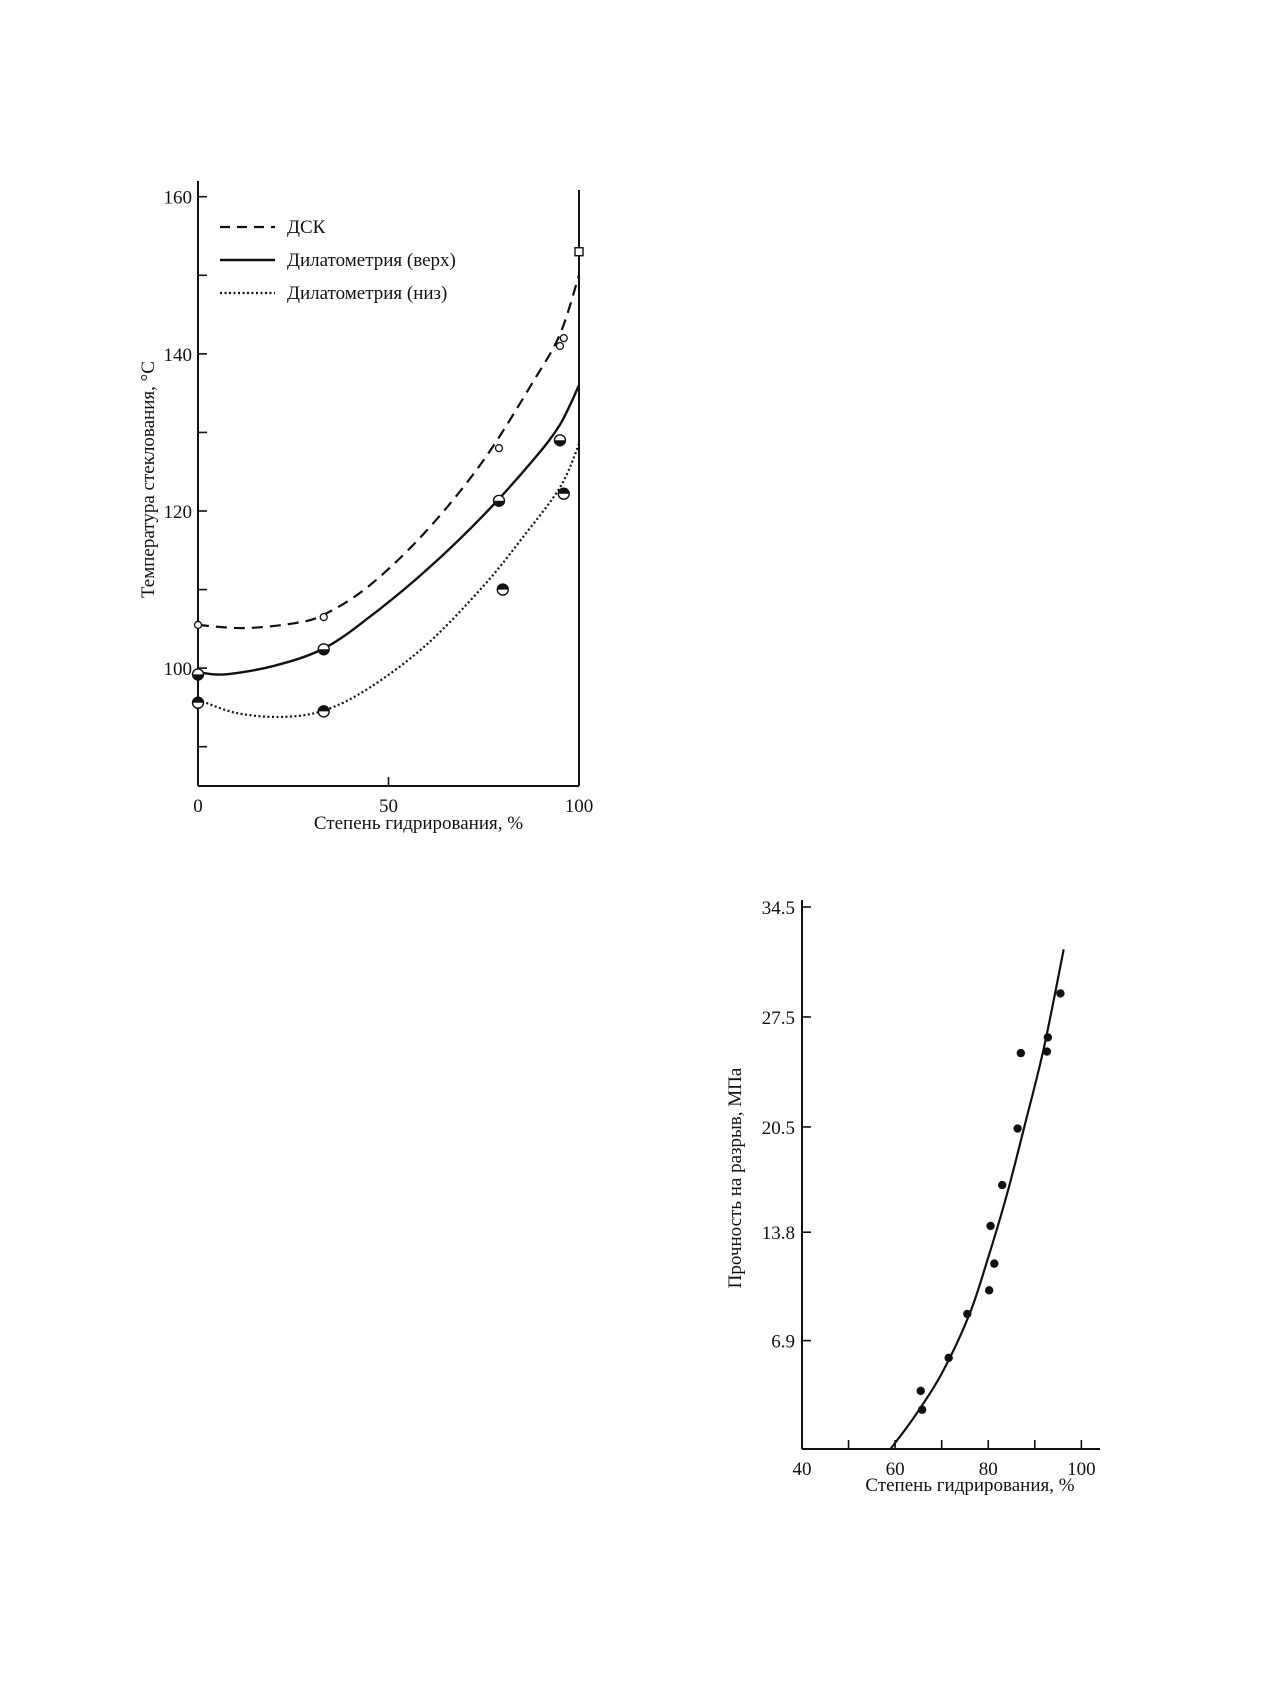 The width and height of the screenshot is (1270, 1683). What do you see at coordinates (198, 806) in the screenshot?
I see `x-tick-label-0: 0` at bounding box center [198, 806].